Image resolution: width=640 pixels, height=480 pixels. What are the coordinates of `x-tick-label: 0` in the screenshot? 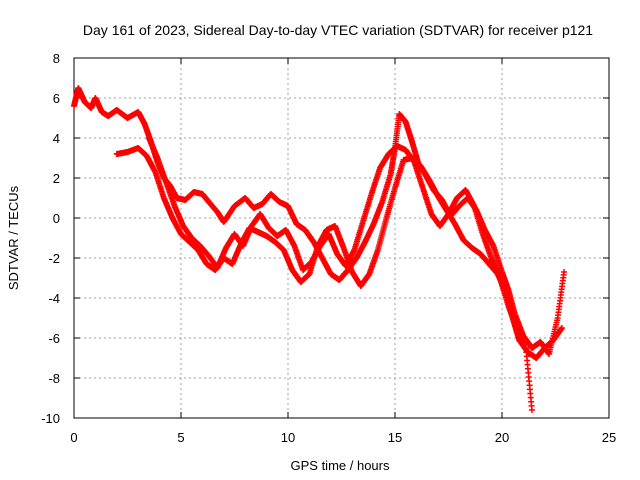 It's located at (73, 437).